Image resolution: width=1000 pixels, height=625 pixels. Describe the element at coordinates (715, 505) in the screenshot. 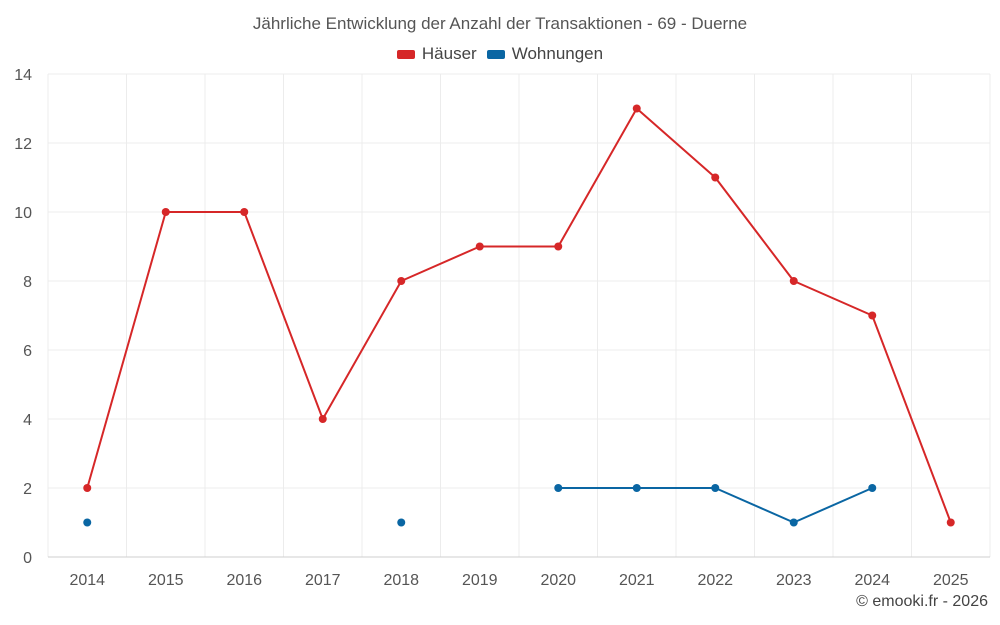

I see `series-line` at that location.